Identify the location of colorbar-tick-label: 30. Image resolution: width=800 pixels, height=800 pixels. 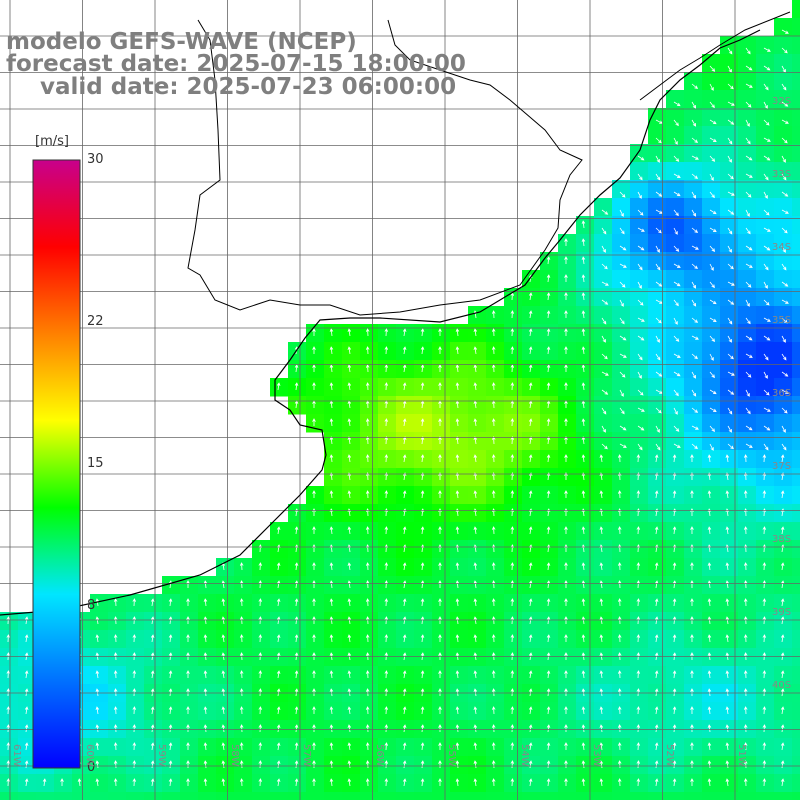
(95, 159).